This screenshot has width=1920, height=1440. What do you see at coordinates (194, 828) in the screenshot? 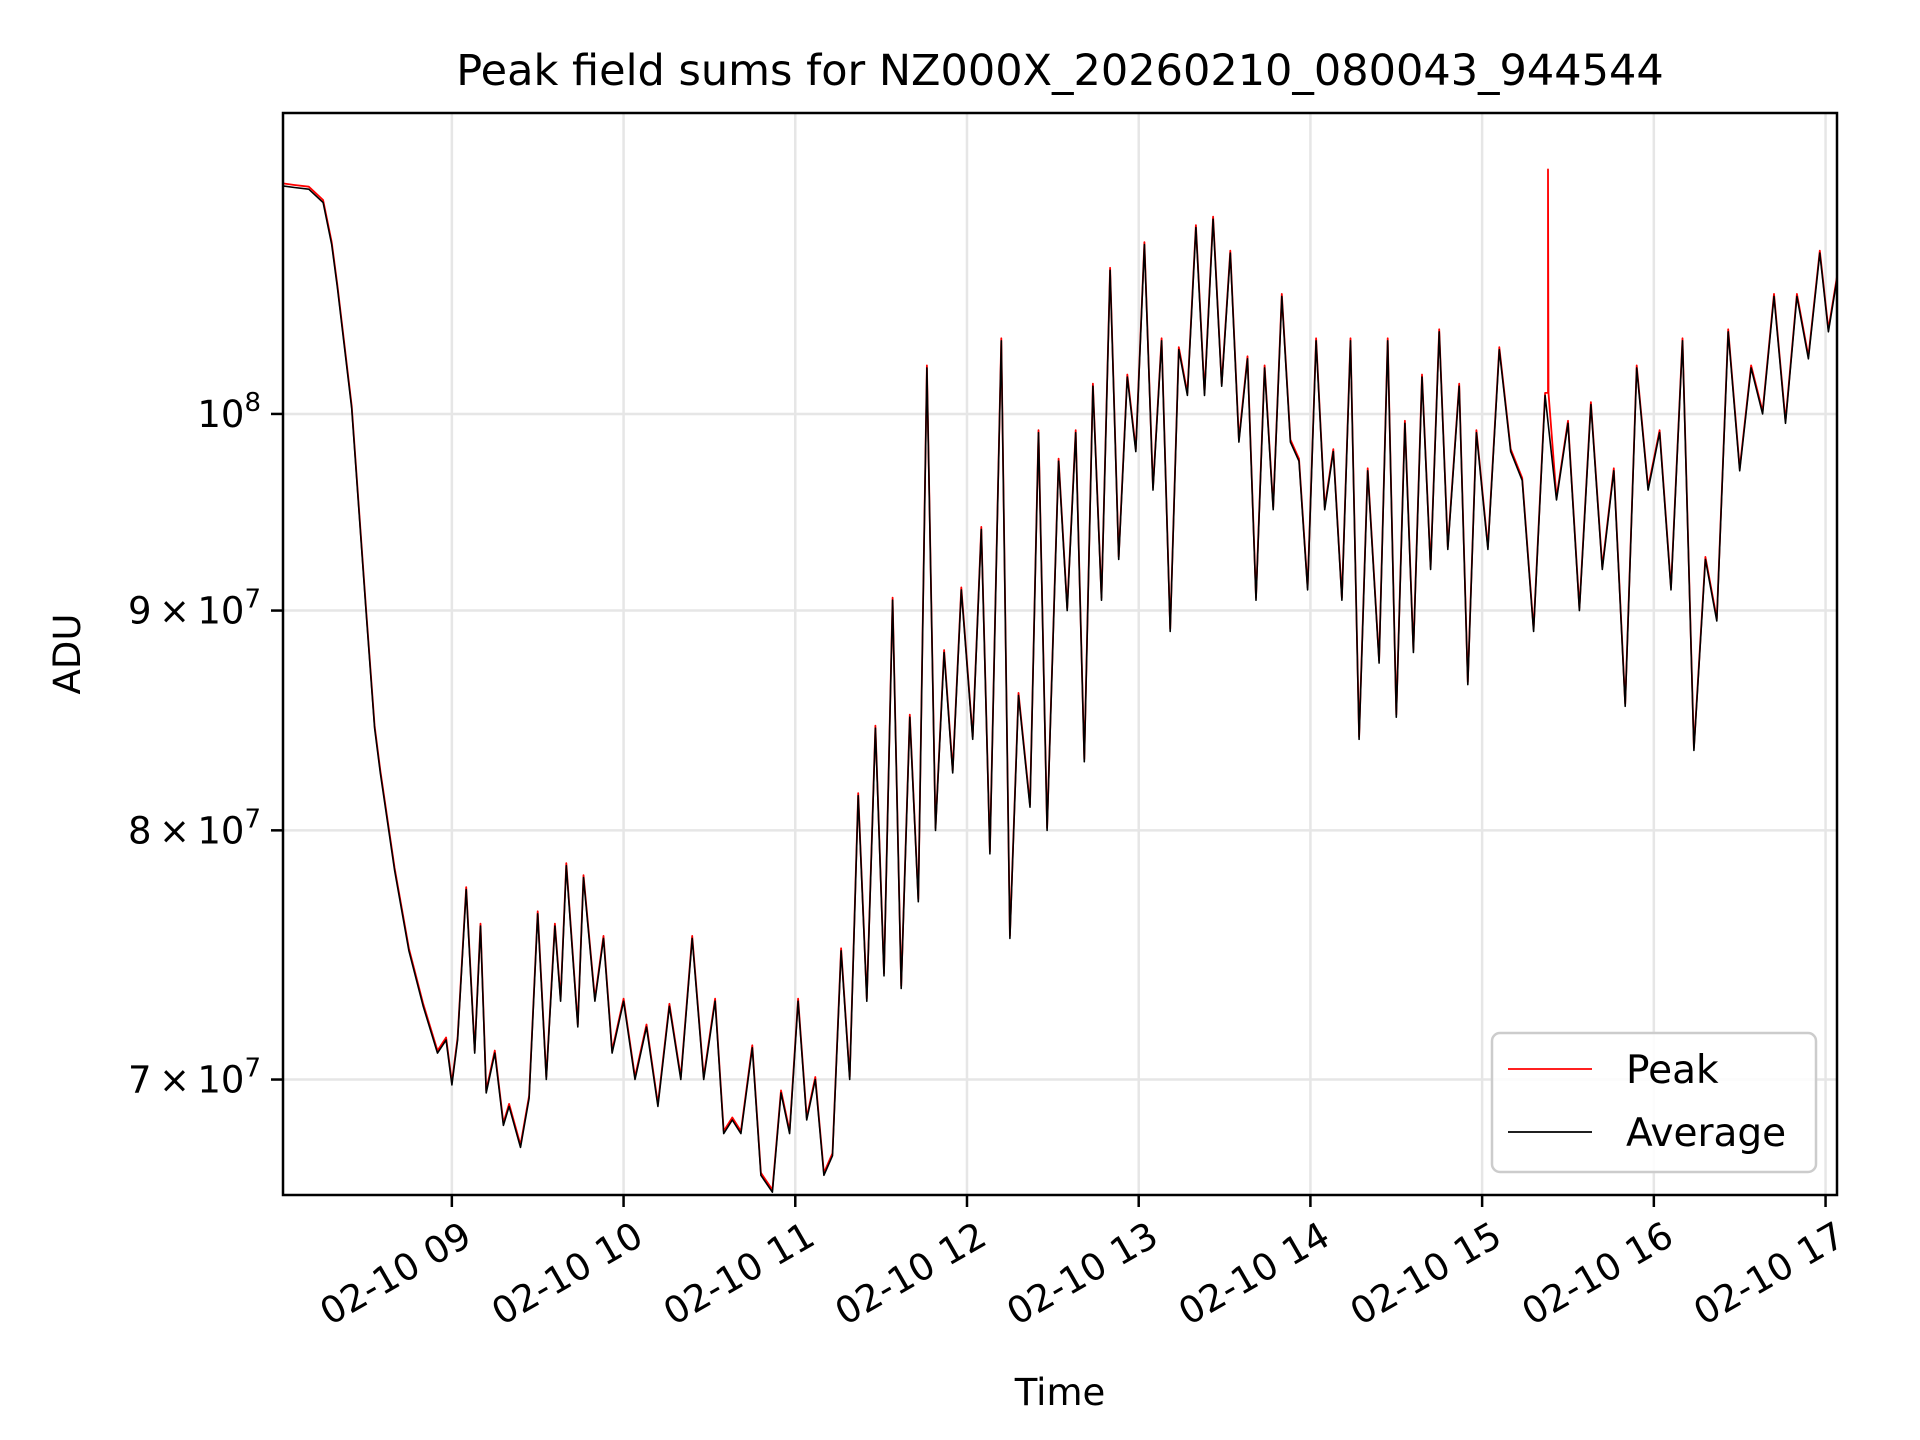
I see `y-tick-label: 8 × 107` at bounding box center [194, 828].